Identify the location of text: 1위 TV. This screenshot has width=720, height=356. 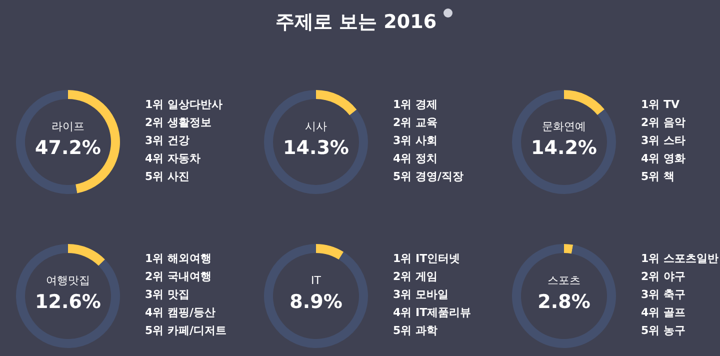
(660, 104).